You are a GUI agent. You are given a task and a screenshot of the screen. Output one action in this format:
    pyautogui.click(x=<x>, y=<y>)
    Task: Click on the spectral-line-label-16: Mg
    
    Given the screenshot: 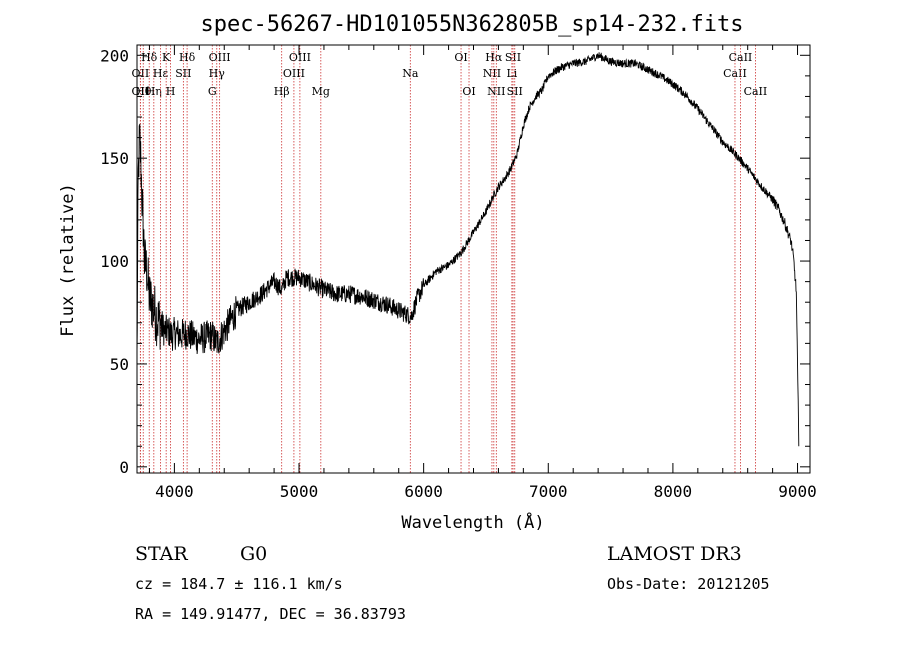 What is the action you would take?
    pyautogui.click(x=321, y=91)
    